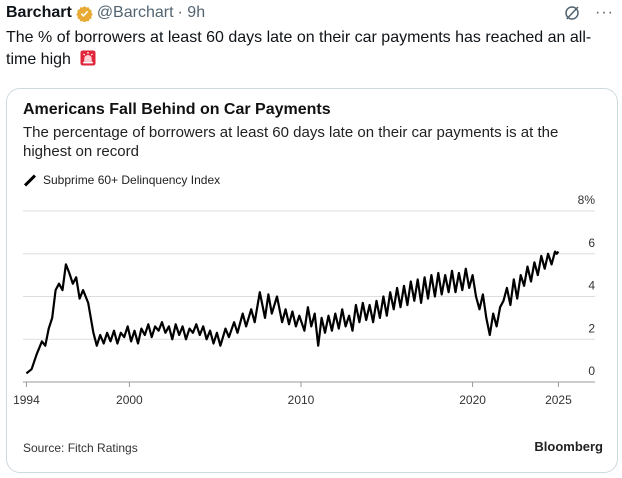 This screenshot has width=622, height=478. Describe the element at coordinates (472, 400) in the screenshot. I see `x-tick-label: 2020` at that location.